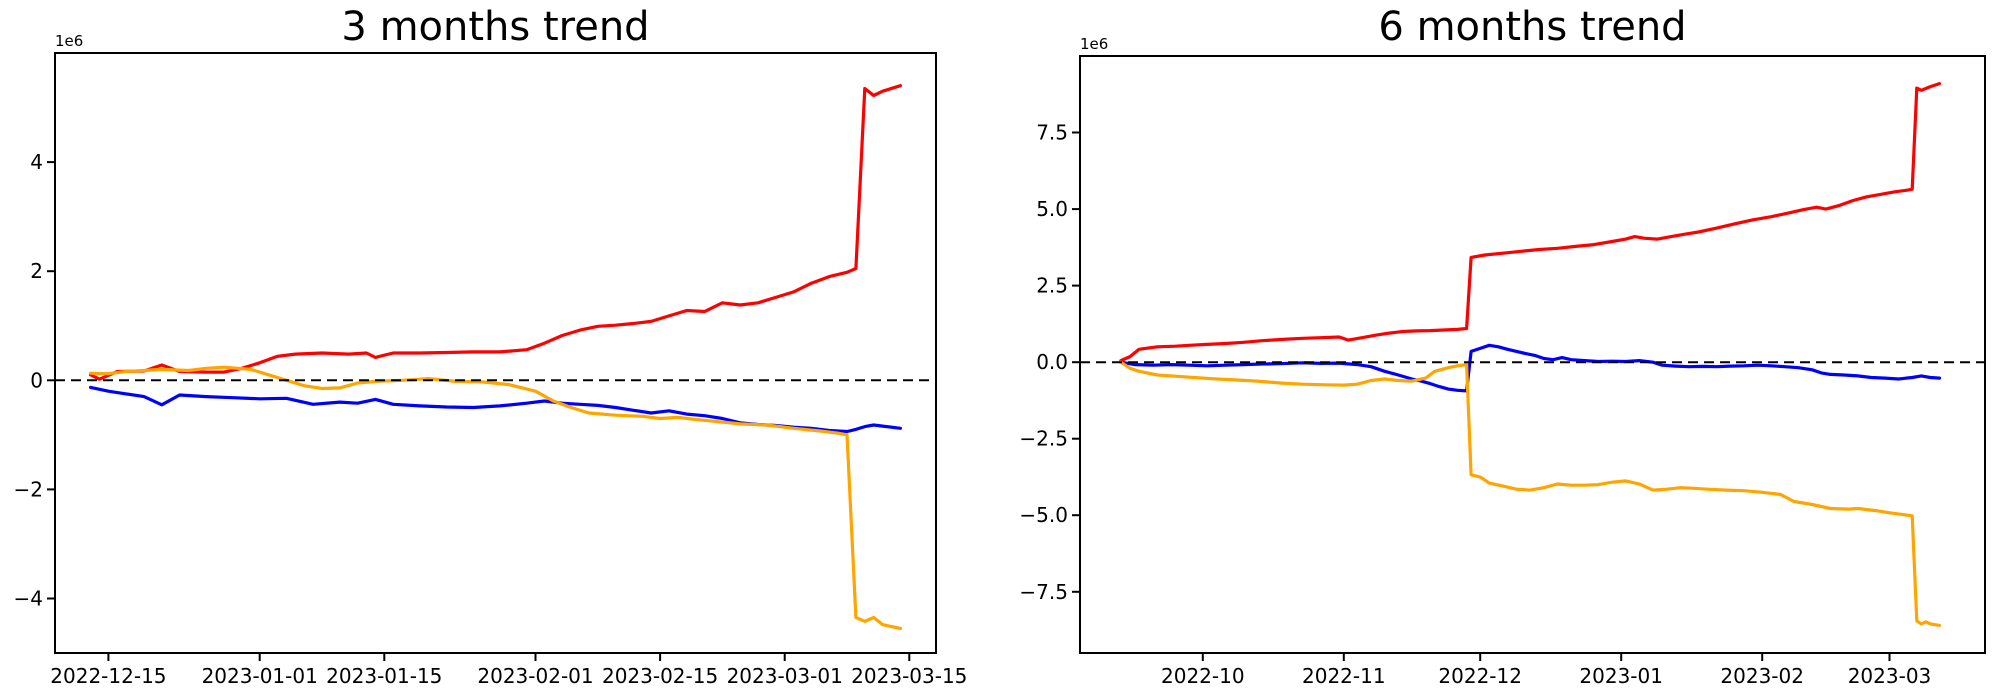  I want to click on x-axis-tick-label: 2023-03-01, so click(785, 676).